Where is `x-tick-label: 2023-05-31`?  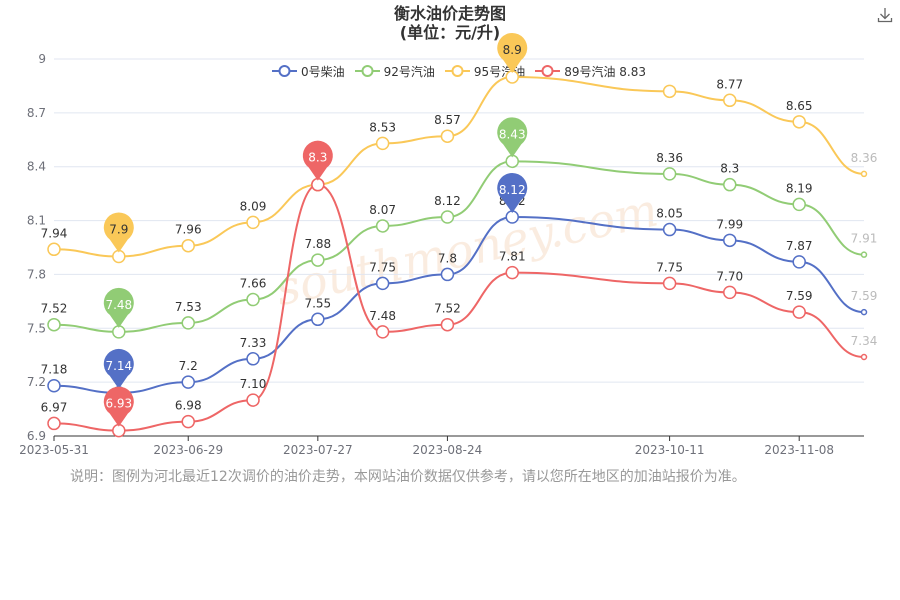 x-tick-label: 2023-05-31 is located at coordinates (54, 450).